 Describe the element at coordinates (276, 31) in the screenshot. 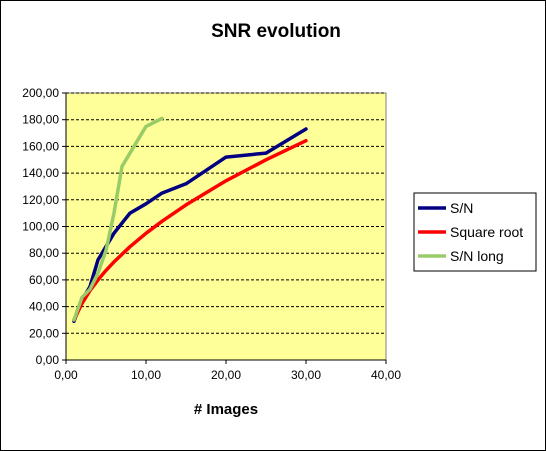

I see `chart-title: SNR evolution` at that location.